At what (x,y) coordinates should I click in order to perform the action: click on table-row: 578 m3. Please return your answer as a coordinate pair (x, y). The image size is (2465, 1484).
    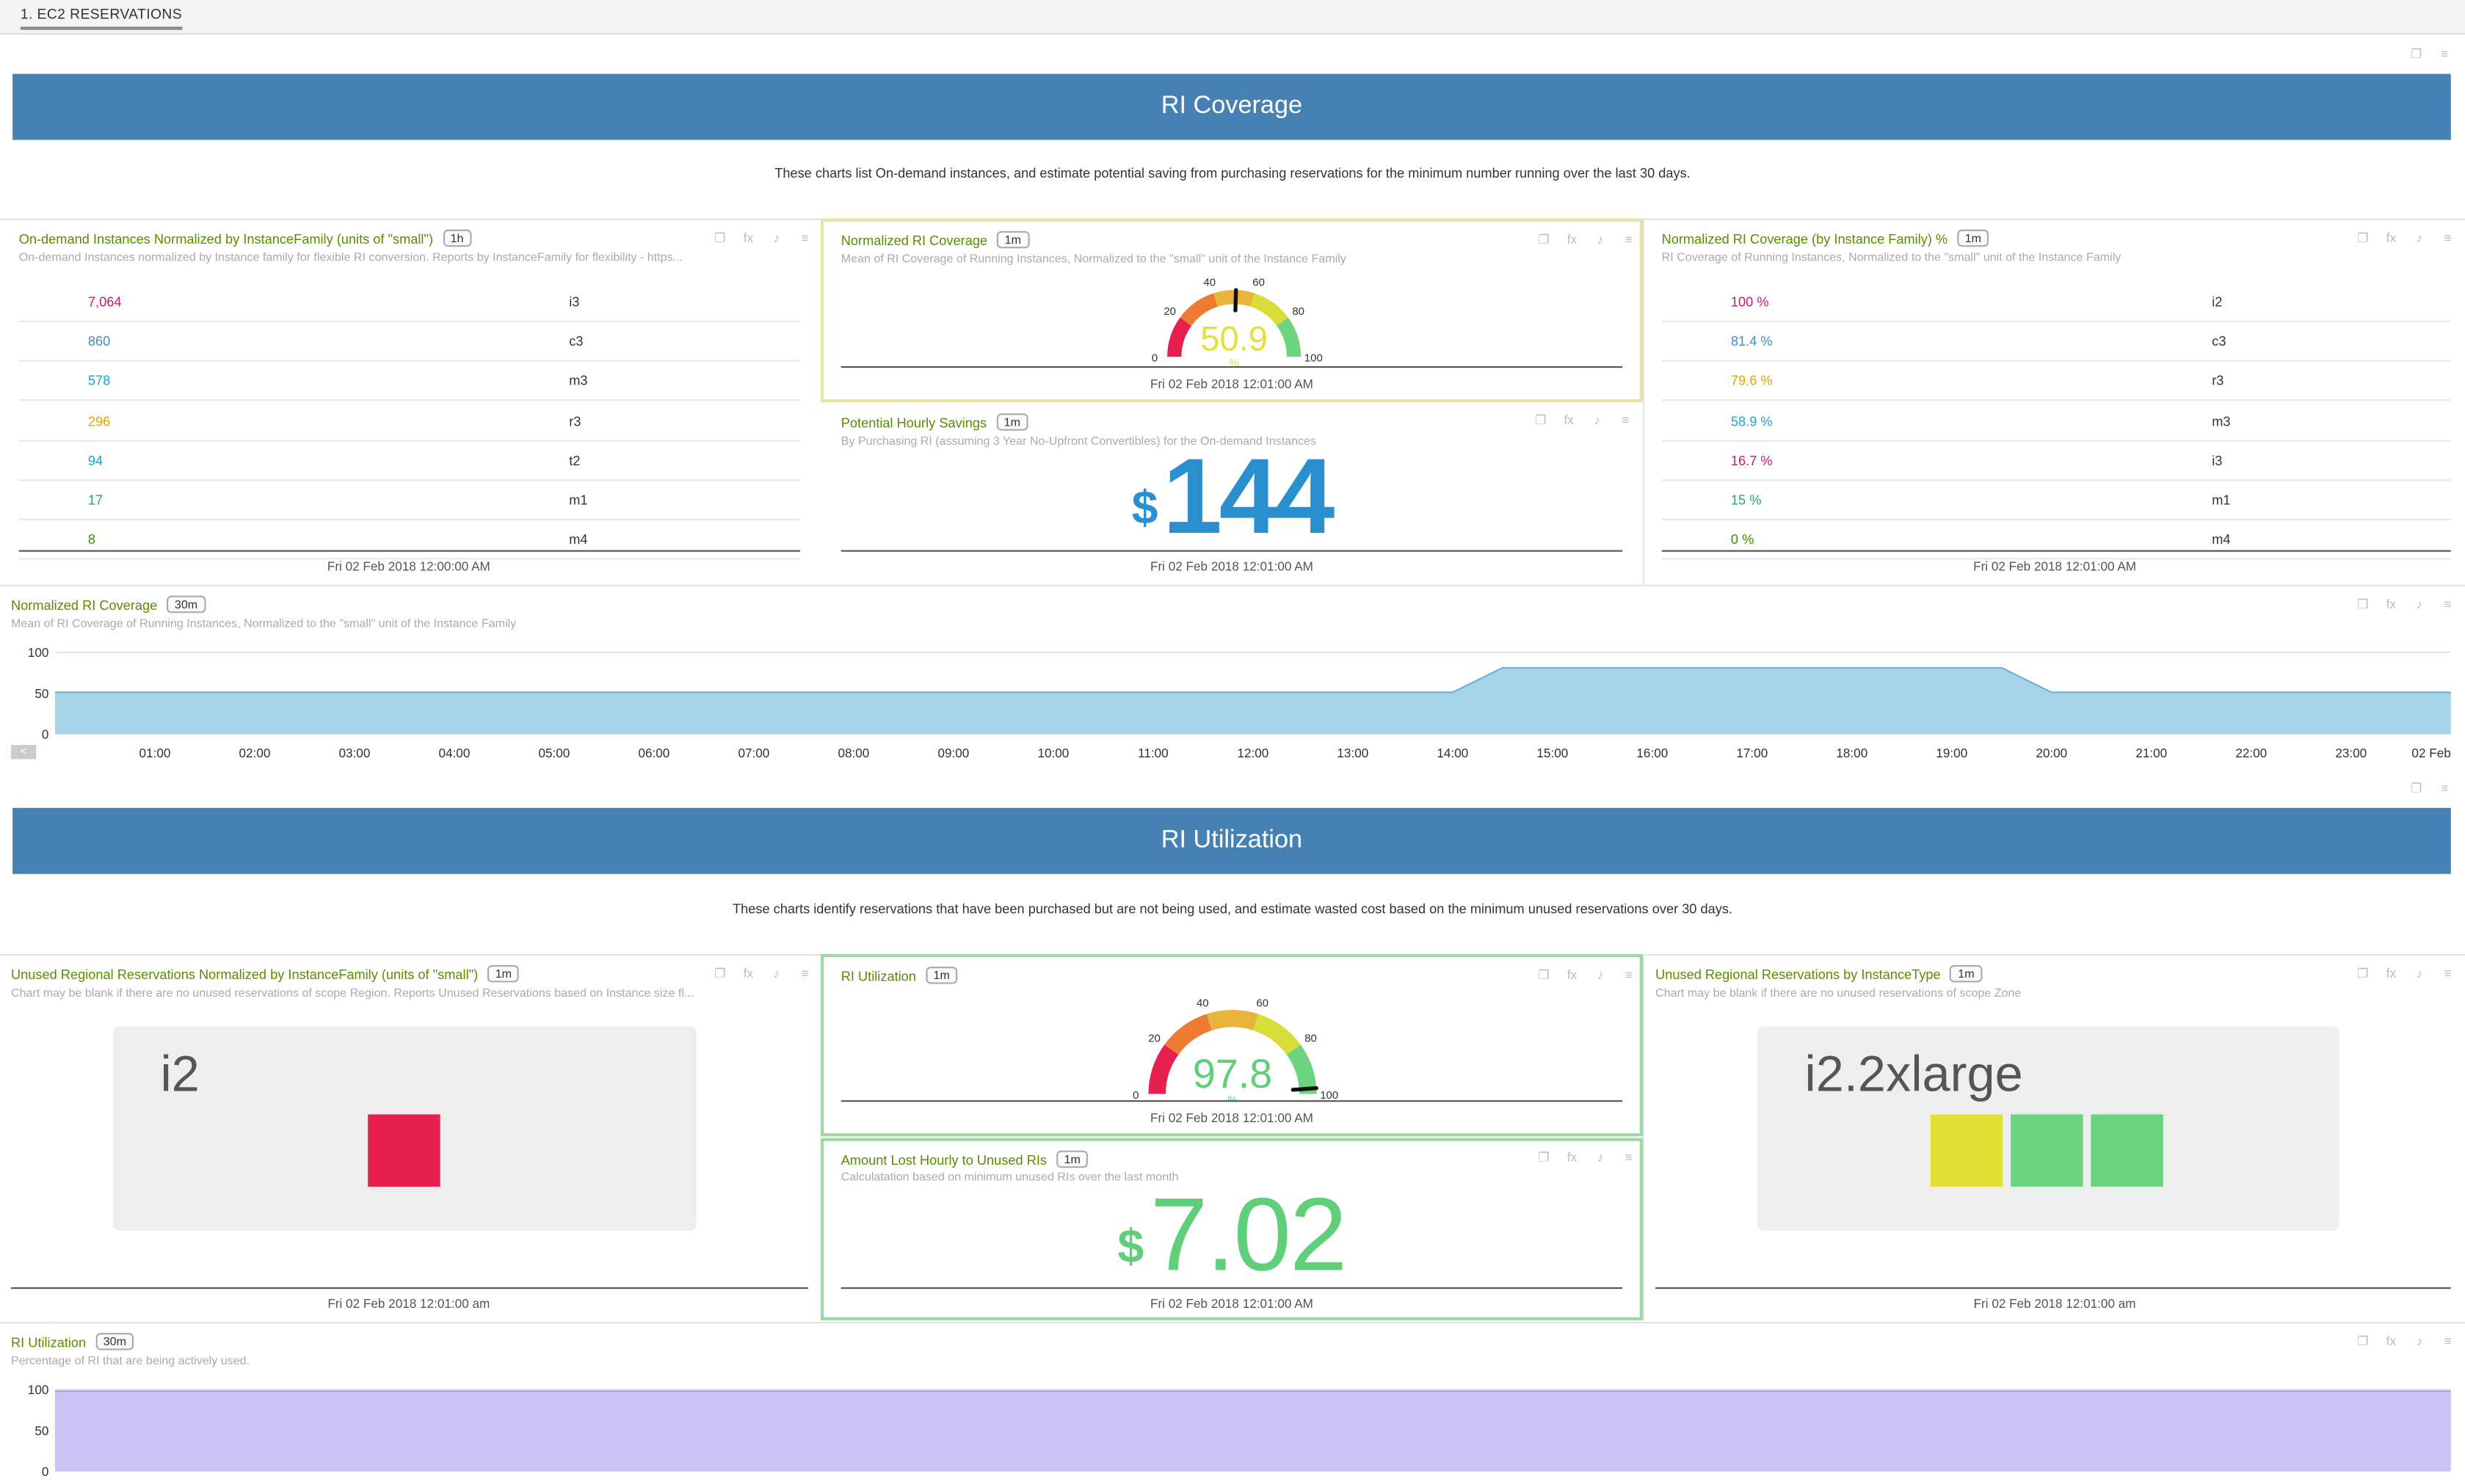
    Looking at the image, I should click on (409, 381).